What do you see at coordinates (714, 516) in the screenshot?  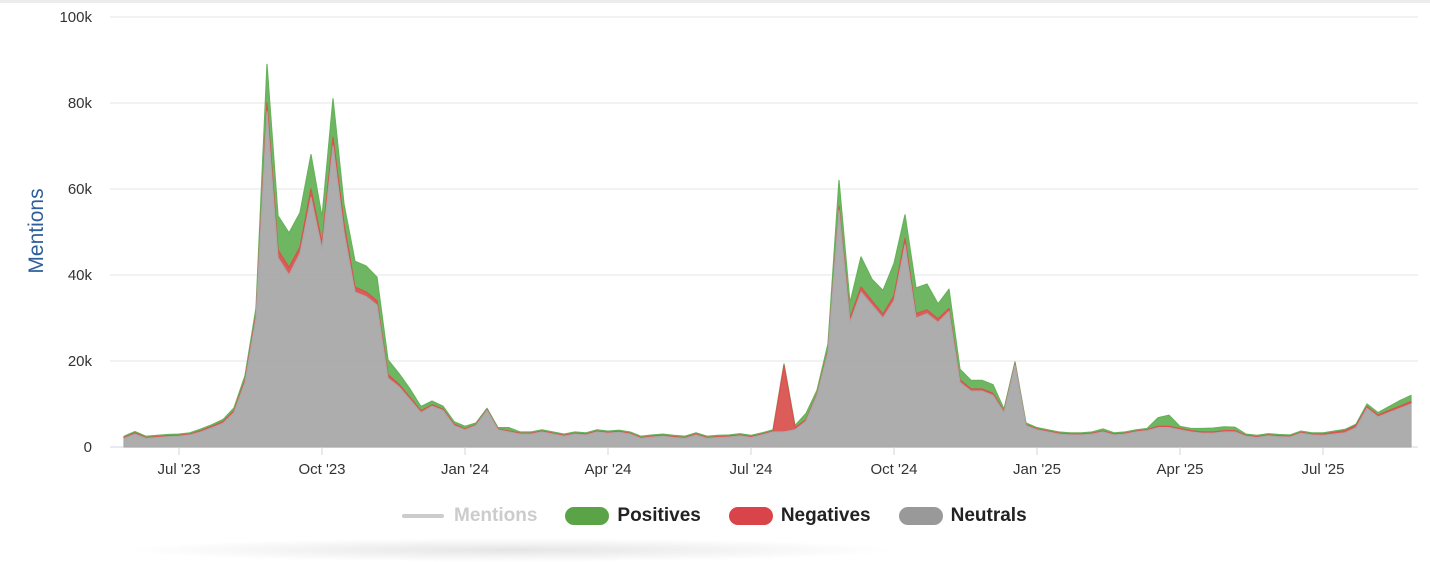 I see `chart-legend: Mentions Positives Negatives Neutrals` at bounding box center [714, 516].